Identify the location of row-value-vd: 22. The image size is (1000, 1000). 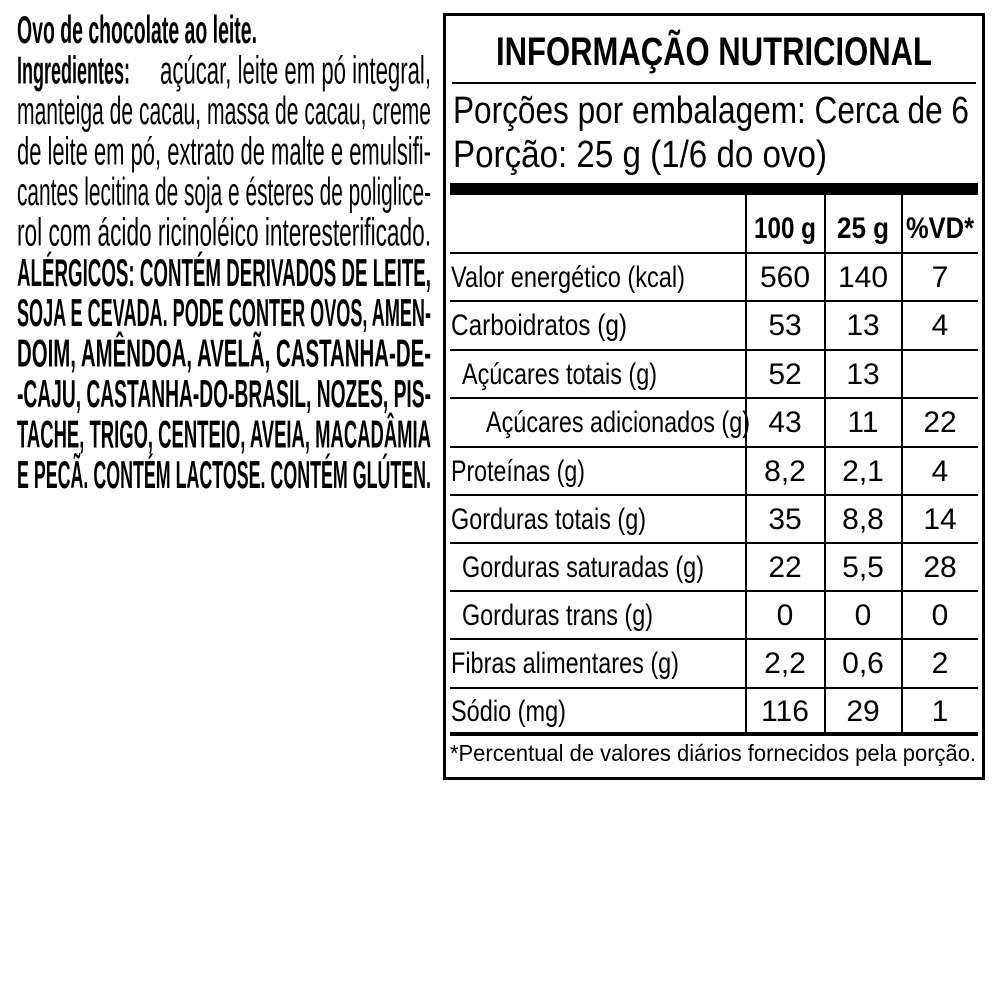
(939, 422).